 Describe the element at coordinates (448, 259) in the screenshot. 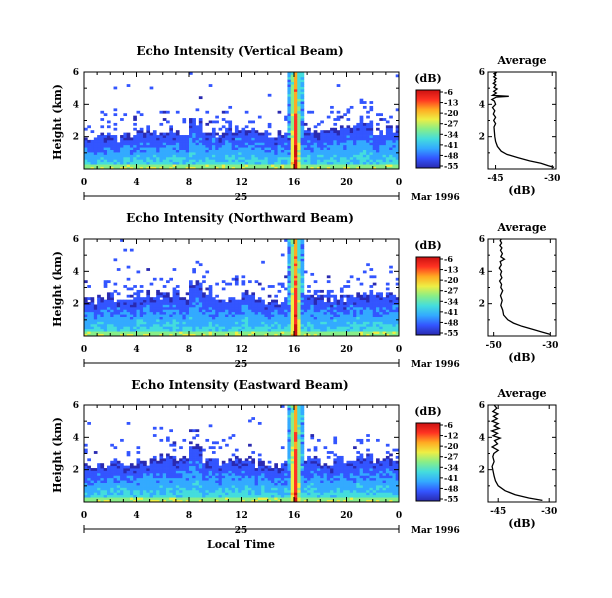

I see `colorbar-tick-label: -6` at that location.